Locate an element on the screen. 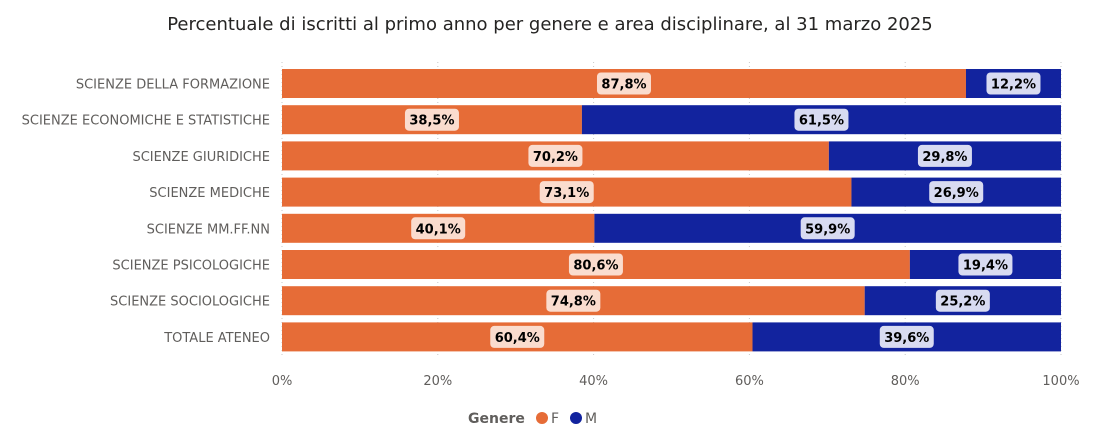 This screenshot has height=444, width=1100. data-label: 19,4% is located at coordinates (985, 266).